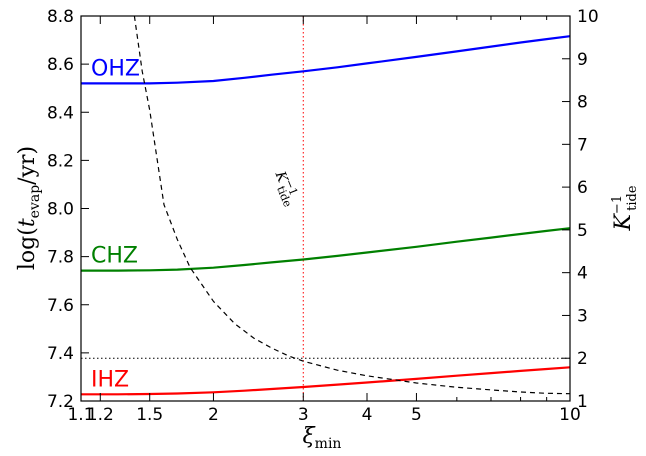  What do you see at coordinates (582, 316) in the screenshot?
I see `y-right-tick-label: 3` at bounding box center [582, 316].